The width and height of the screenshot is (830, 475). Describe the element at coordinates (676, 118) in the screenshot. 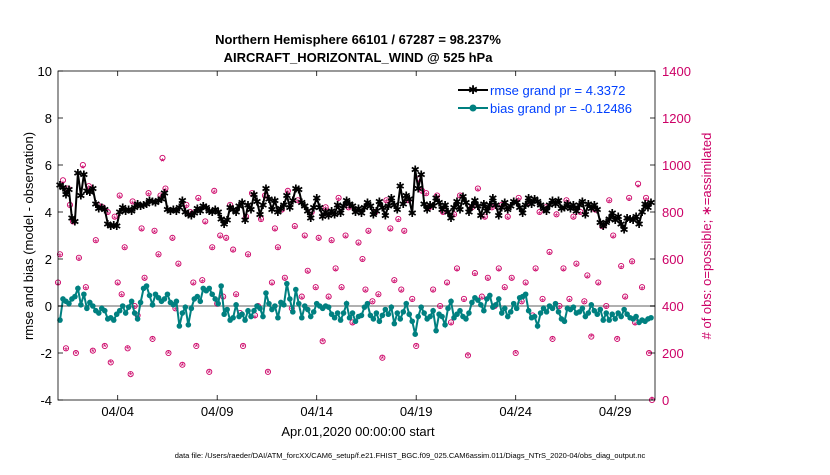

I see `y2-tick-label: 1200` at that location.